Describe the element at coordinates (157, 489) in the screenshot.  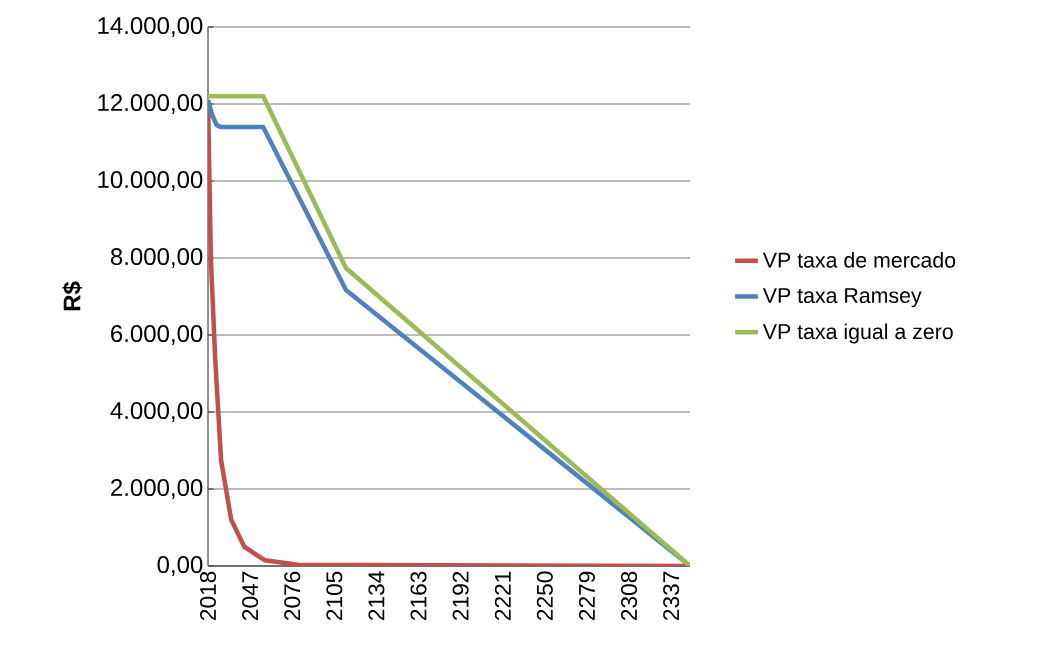
I see `y-tick-label: 2.000,00` at that location.